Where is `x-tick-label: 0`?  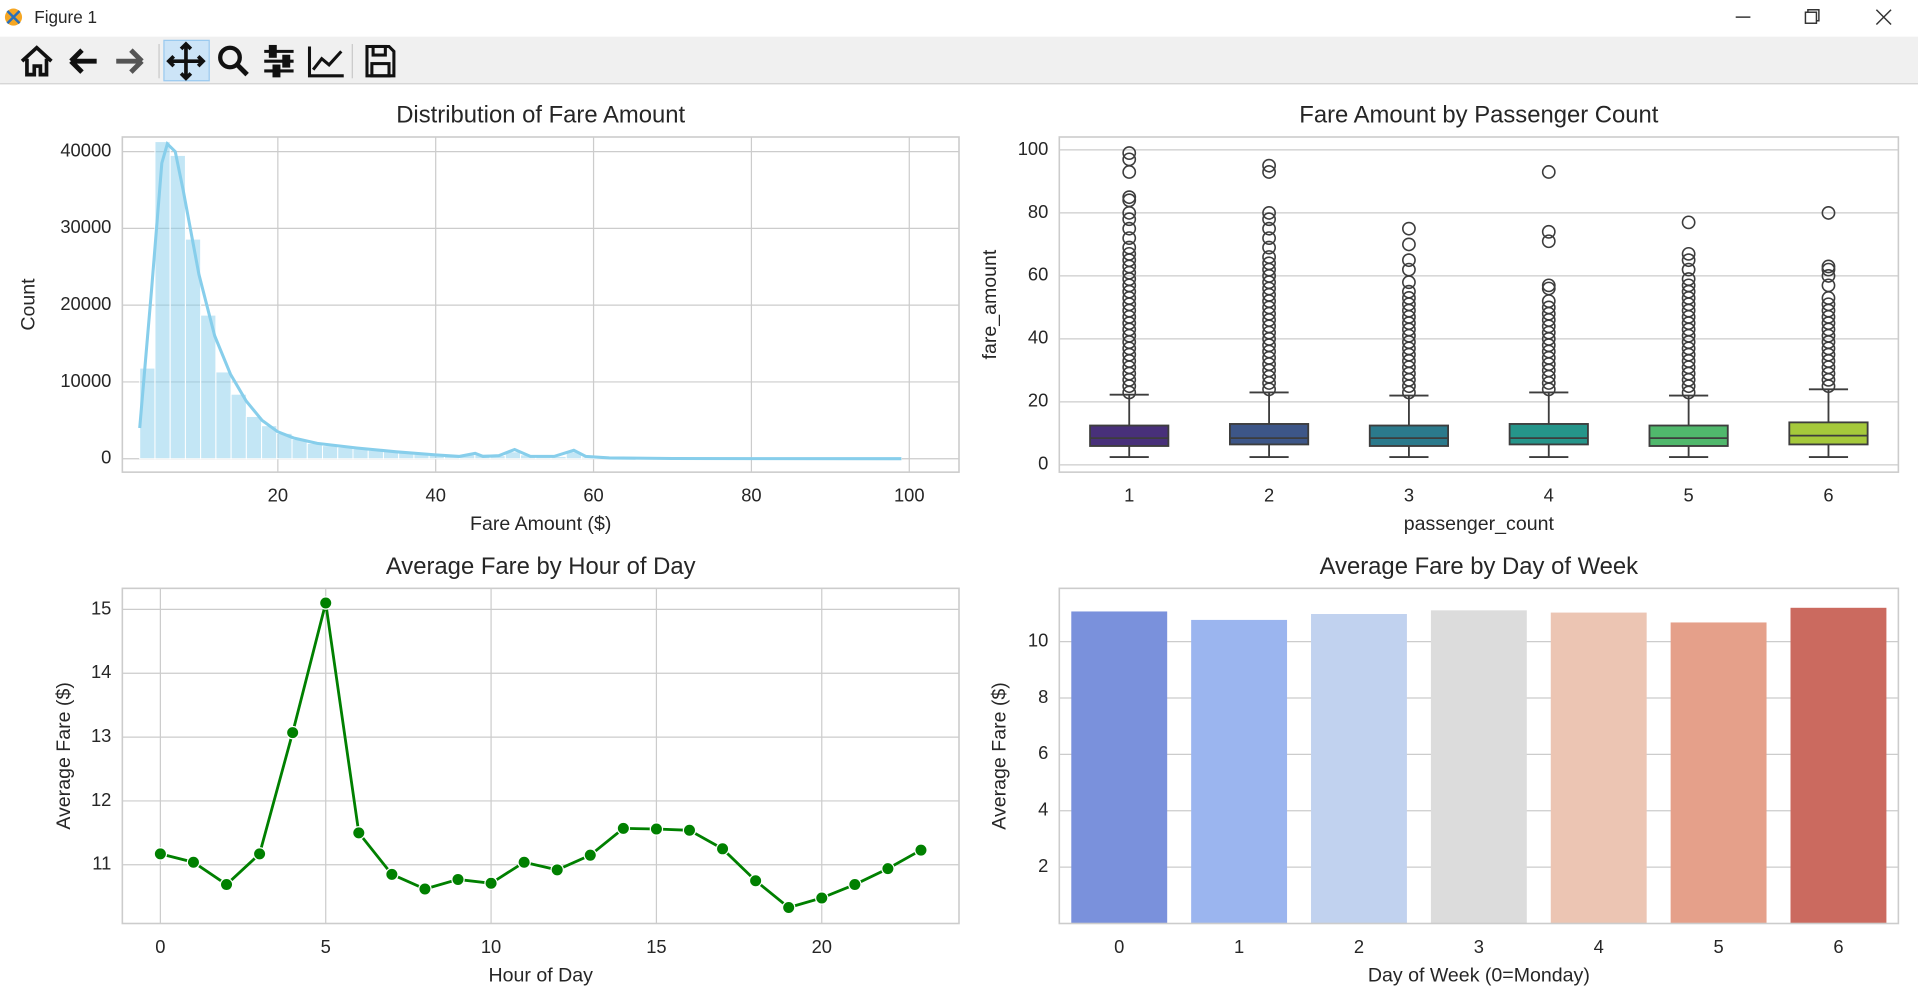 x-tick-label: 0 is located at coordinates (160, 946).